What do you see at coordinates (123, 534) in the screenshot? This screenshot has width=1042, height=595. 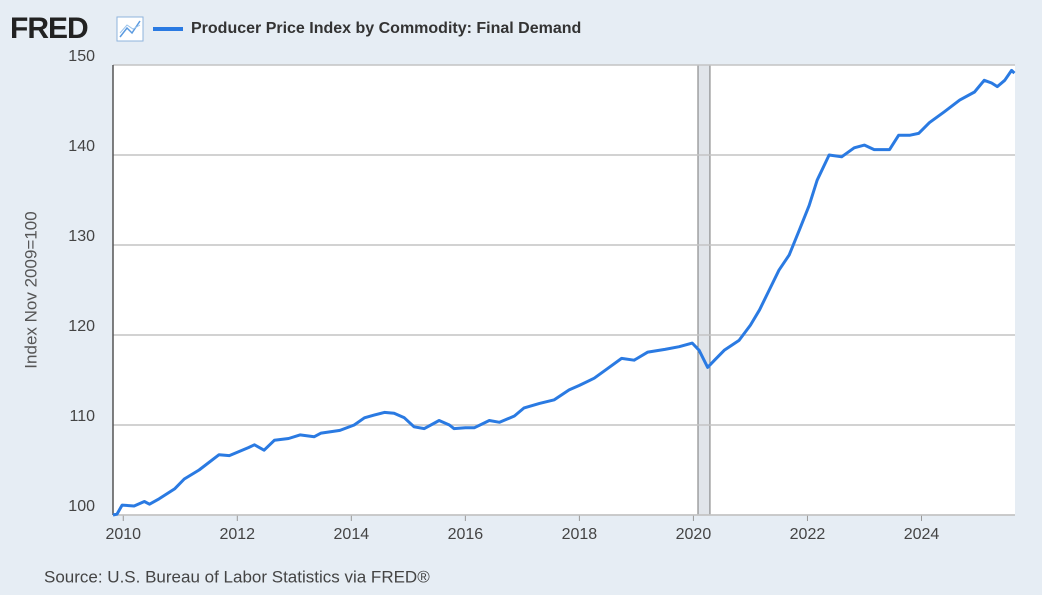 I see `x-tick-label: 2010` at bounding box center [123, 534].